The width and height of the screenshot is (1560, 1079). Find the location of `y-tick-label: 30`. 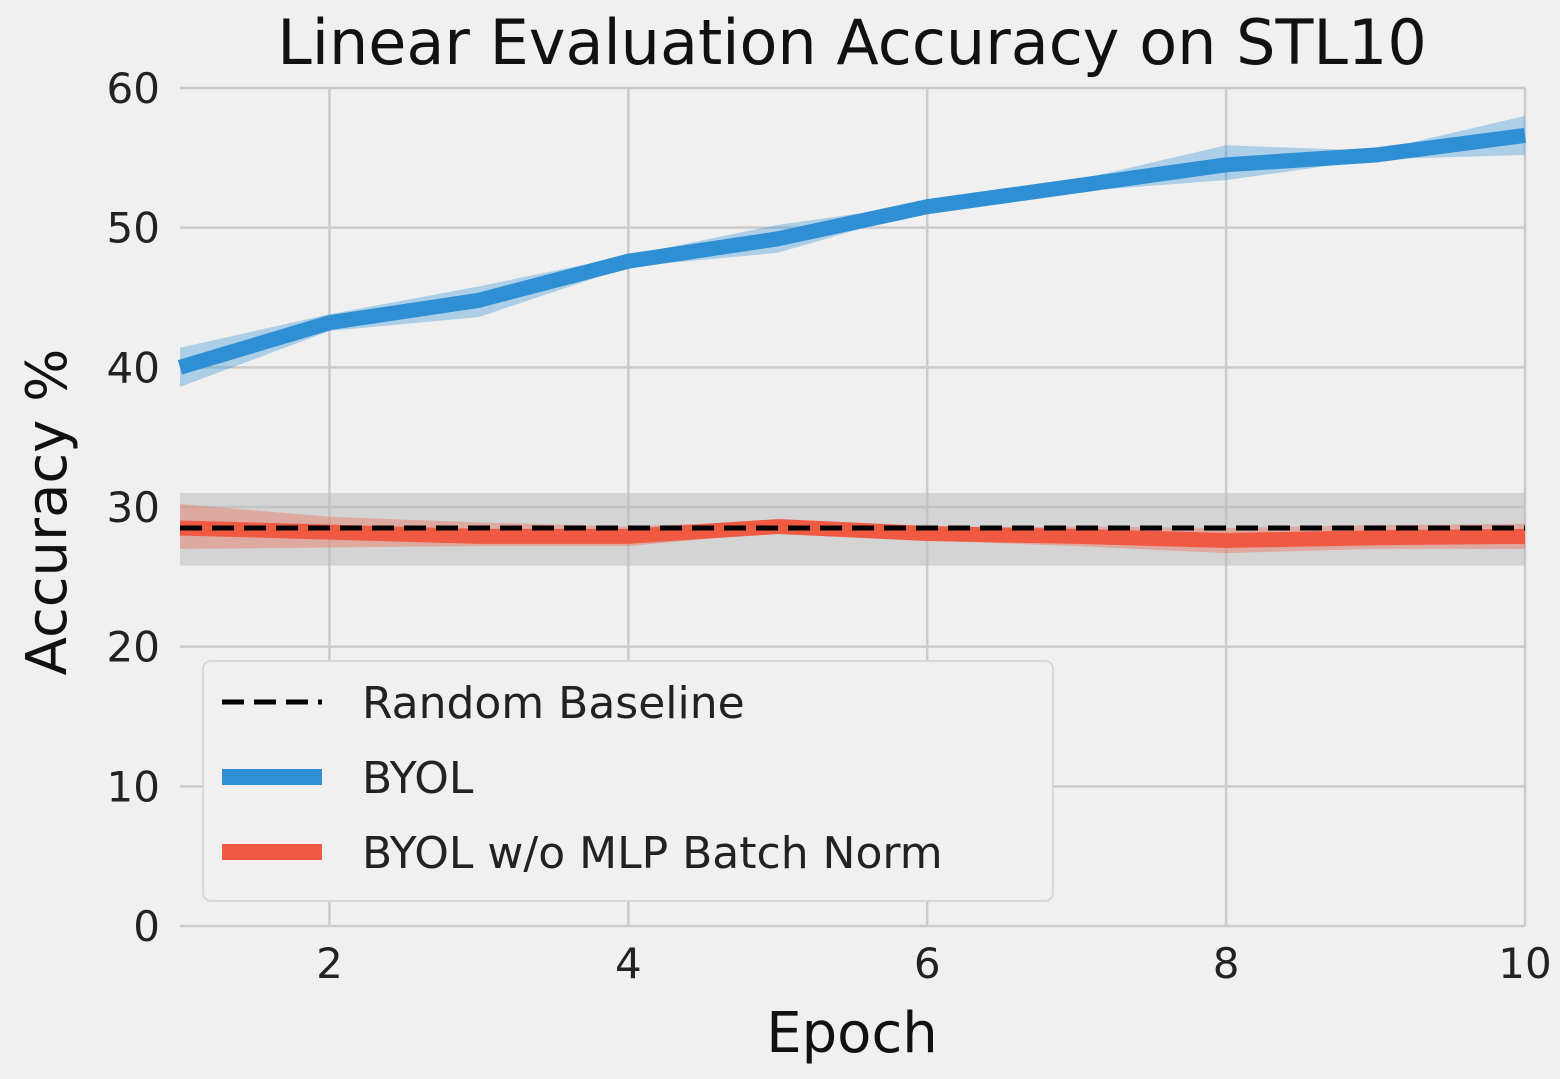

y-tick-label: 30 is located at coordinates (133, 507).